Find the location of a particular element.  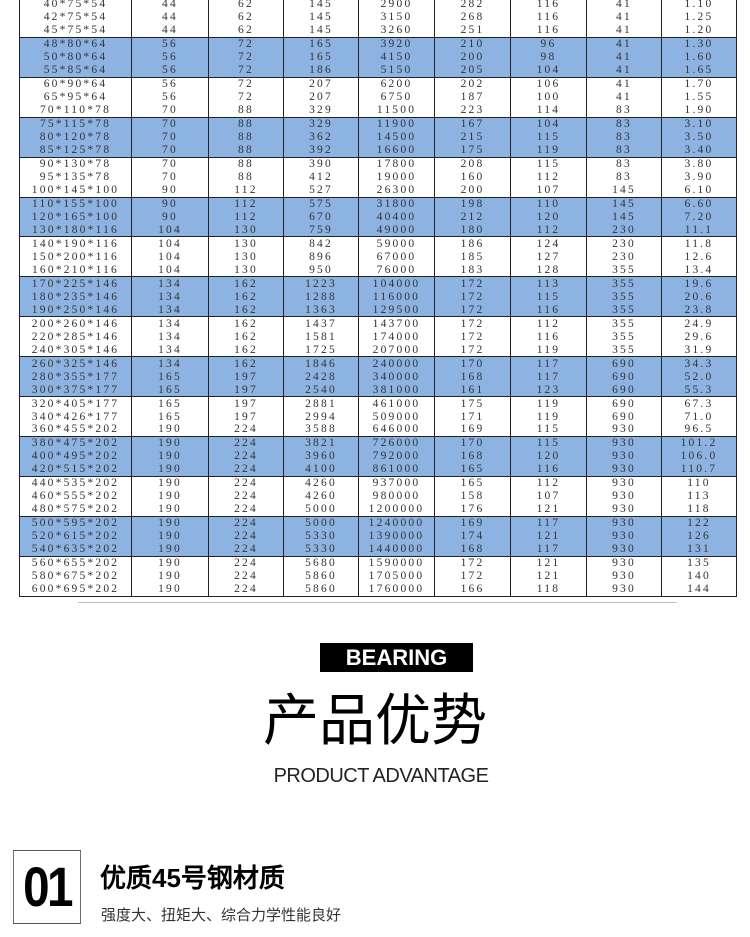

table-cell: 170*225*146 is located at coordinates (75, 283).